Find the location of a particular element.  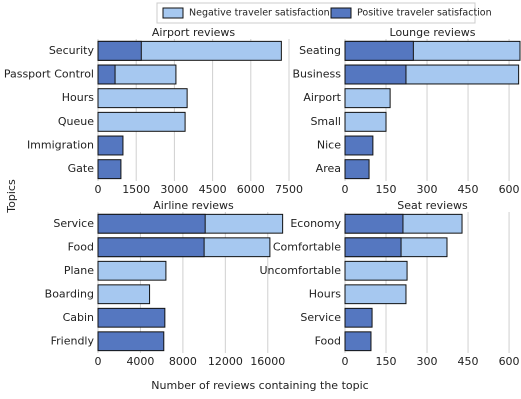

legend-label: Positive traveler satisfaction is located at coordinates (424, 13).